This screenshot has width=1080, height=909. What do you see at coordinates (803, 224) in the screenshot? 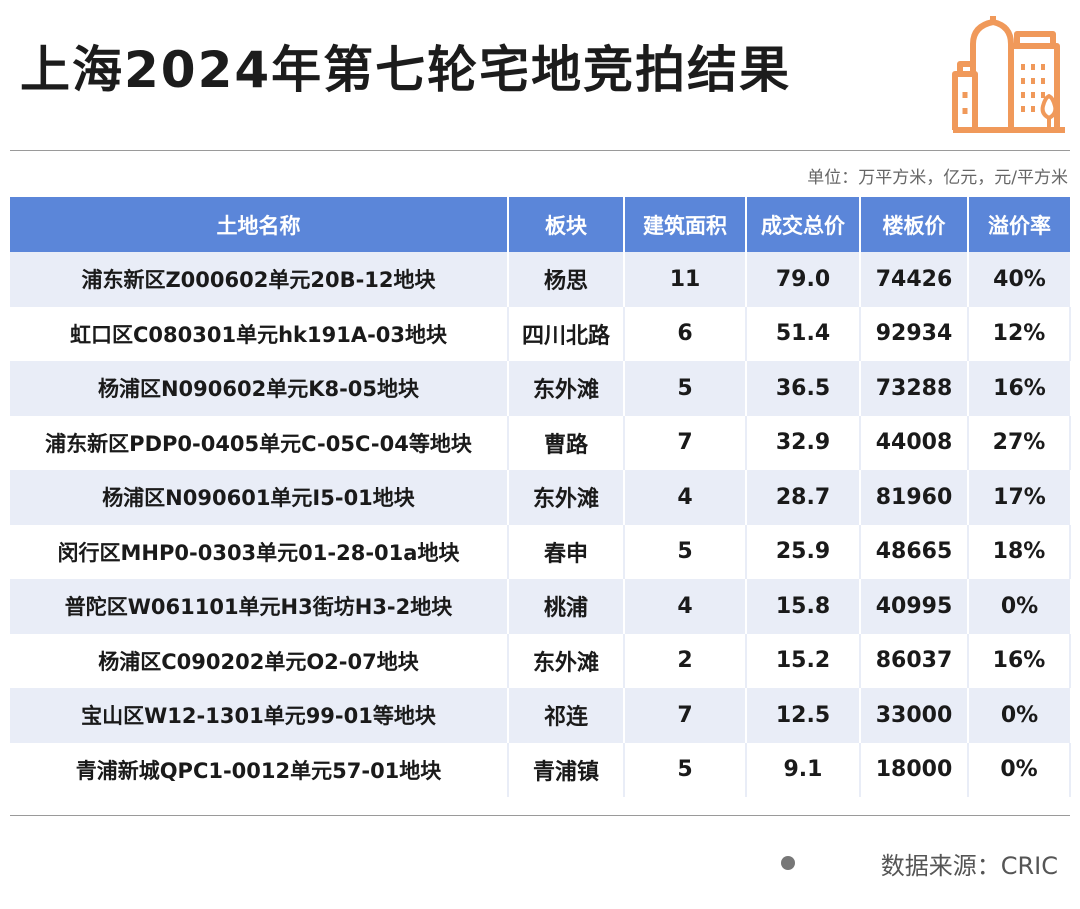
I see `header-total-price: 成交总价` at bounding box center [803, 224].